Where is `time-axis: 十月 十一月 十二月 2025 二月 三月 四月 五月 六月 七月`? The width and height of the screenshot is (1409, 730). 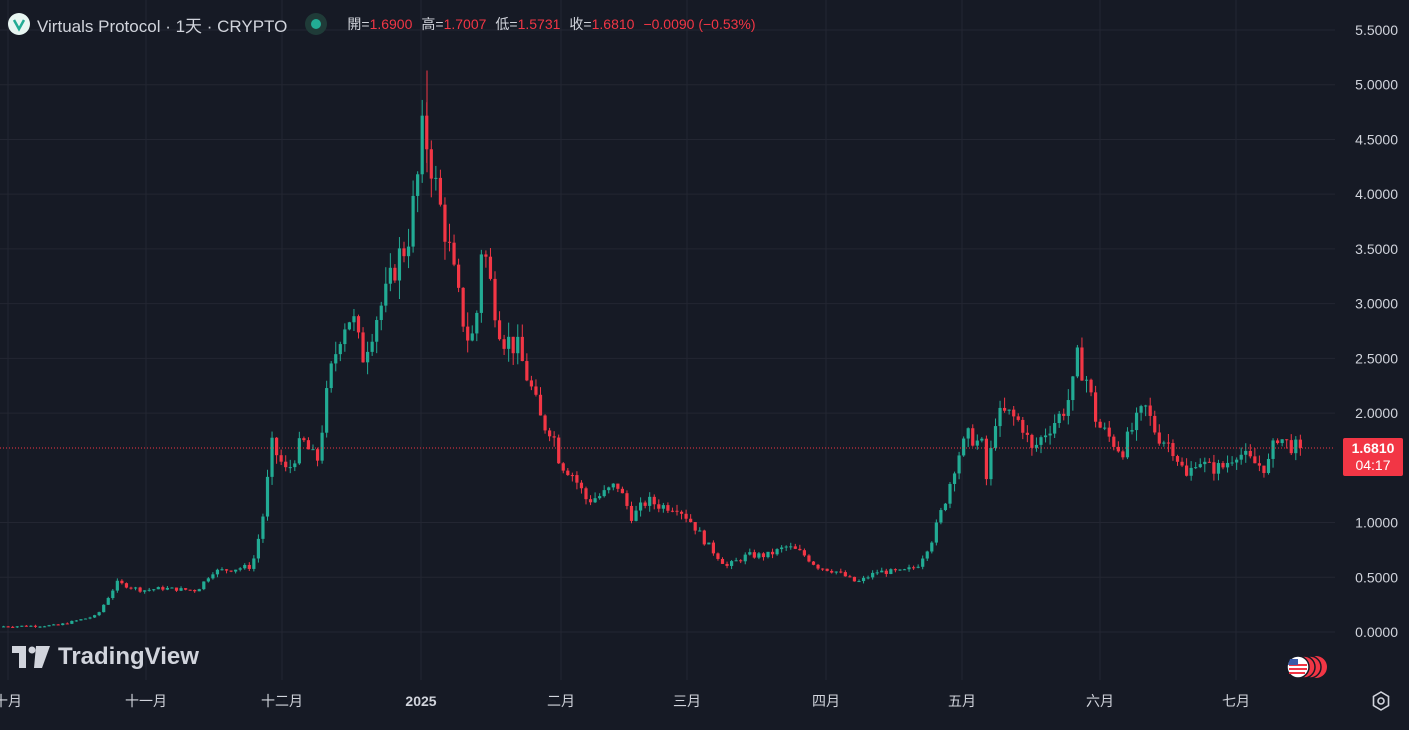
time-axis: 十月 十一月 十二月 2025 二月 三月 四月 五月 六月 七月 is located at coordinates (625, 701).